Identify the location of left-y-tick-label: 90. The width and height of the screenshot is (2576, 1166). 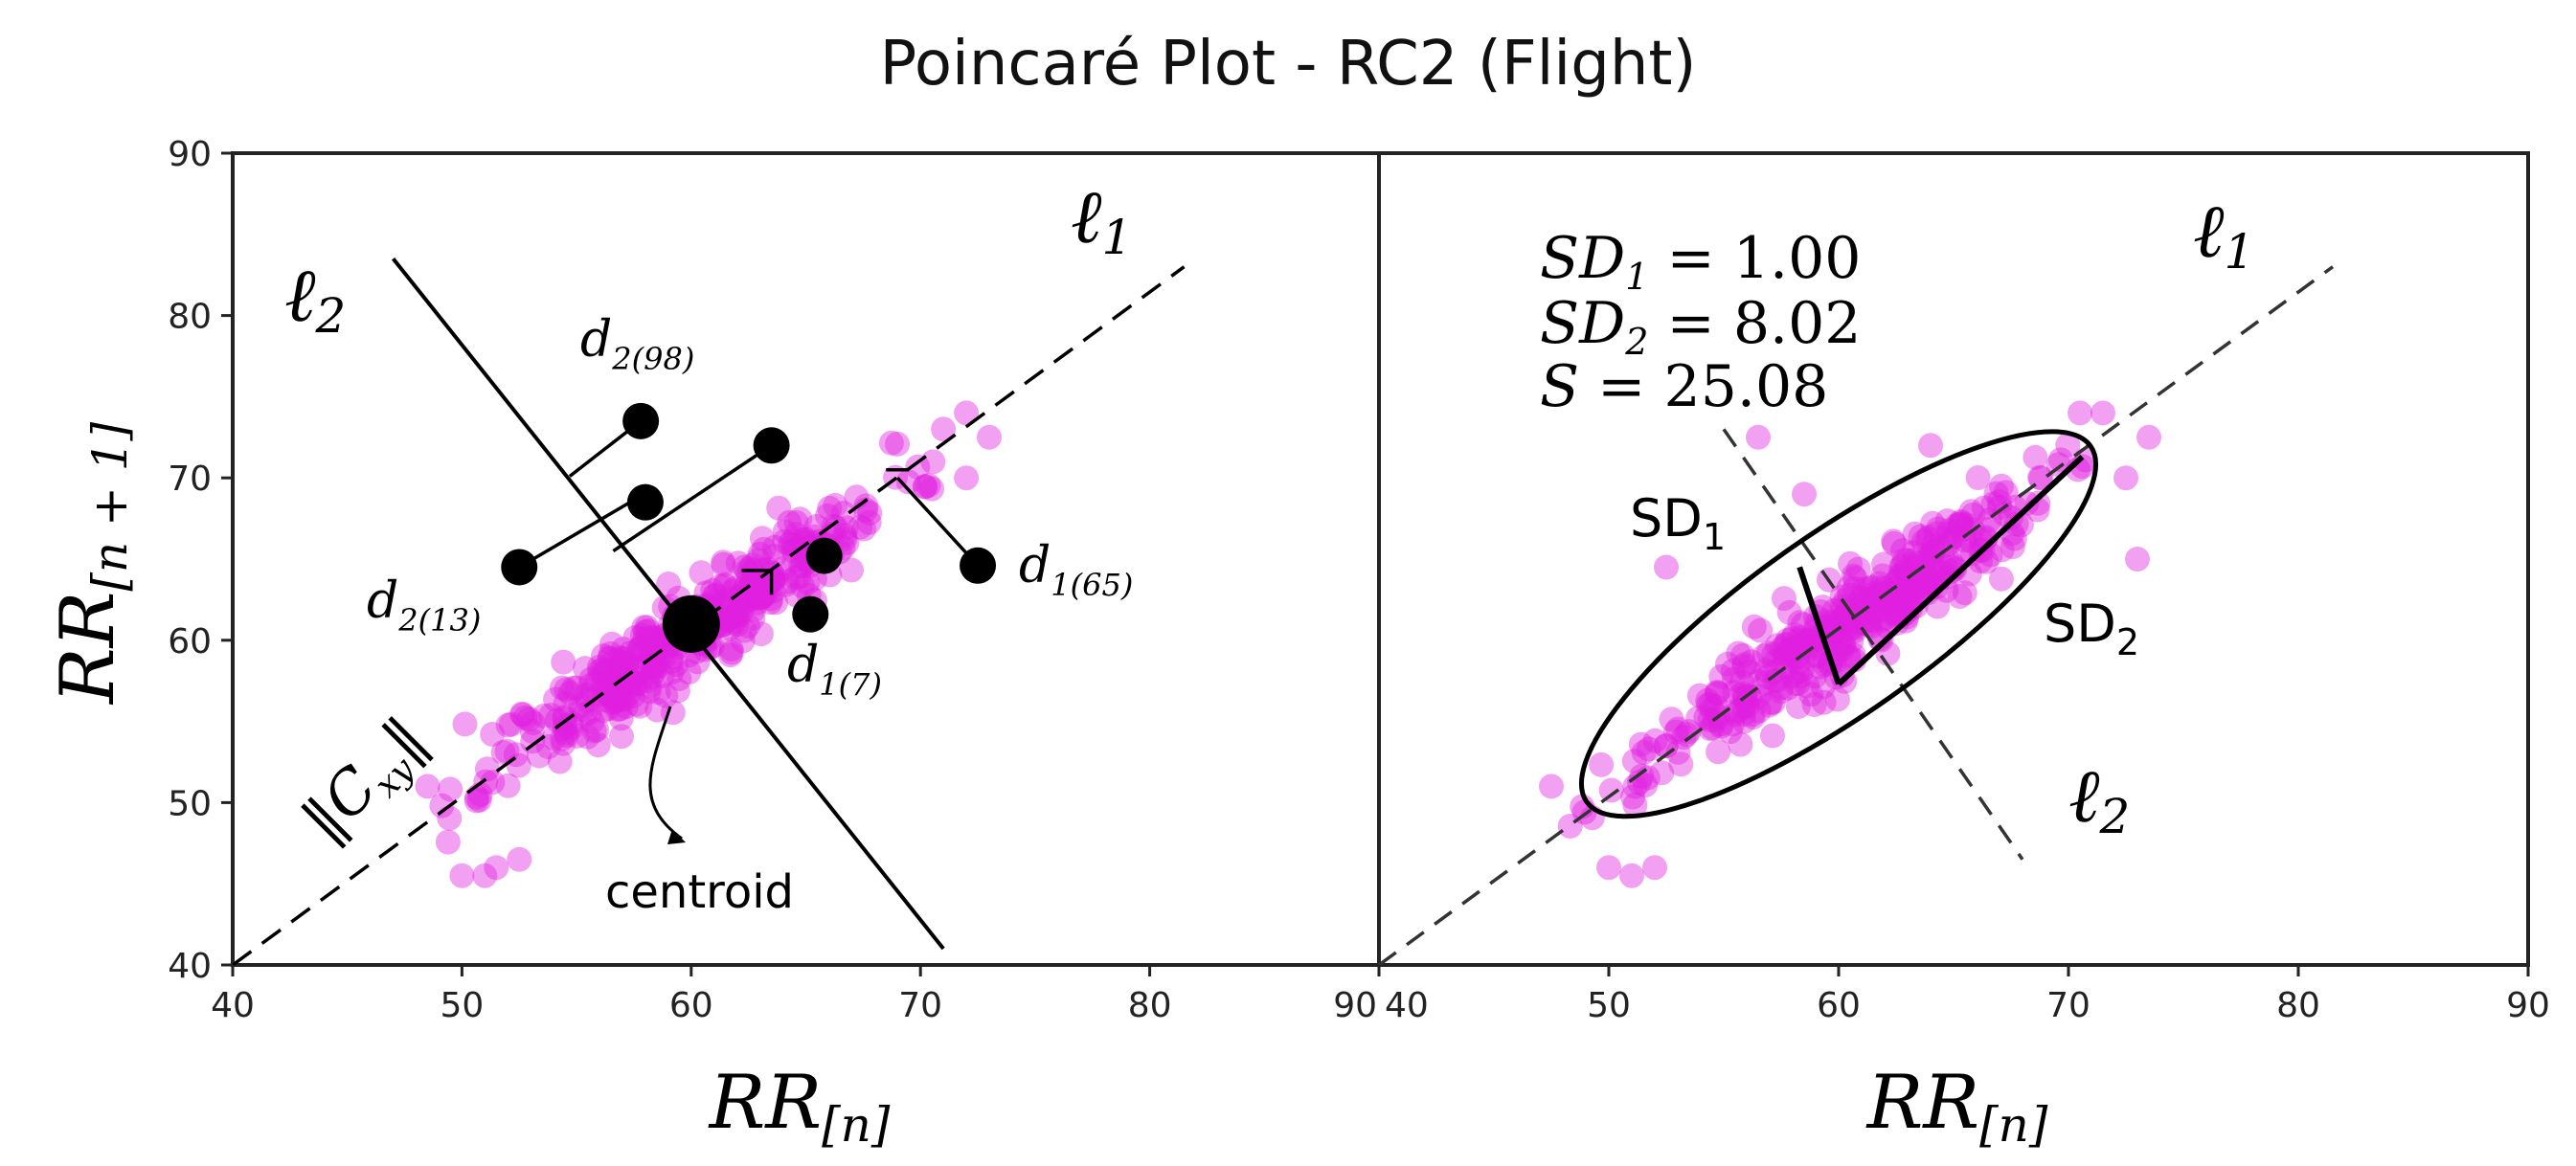
(190, 154).